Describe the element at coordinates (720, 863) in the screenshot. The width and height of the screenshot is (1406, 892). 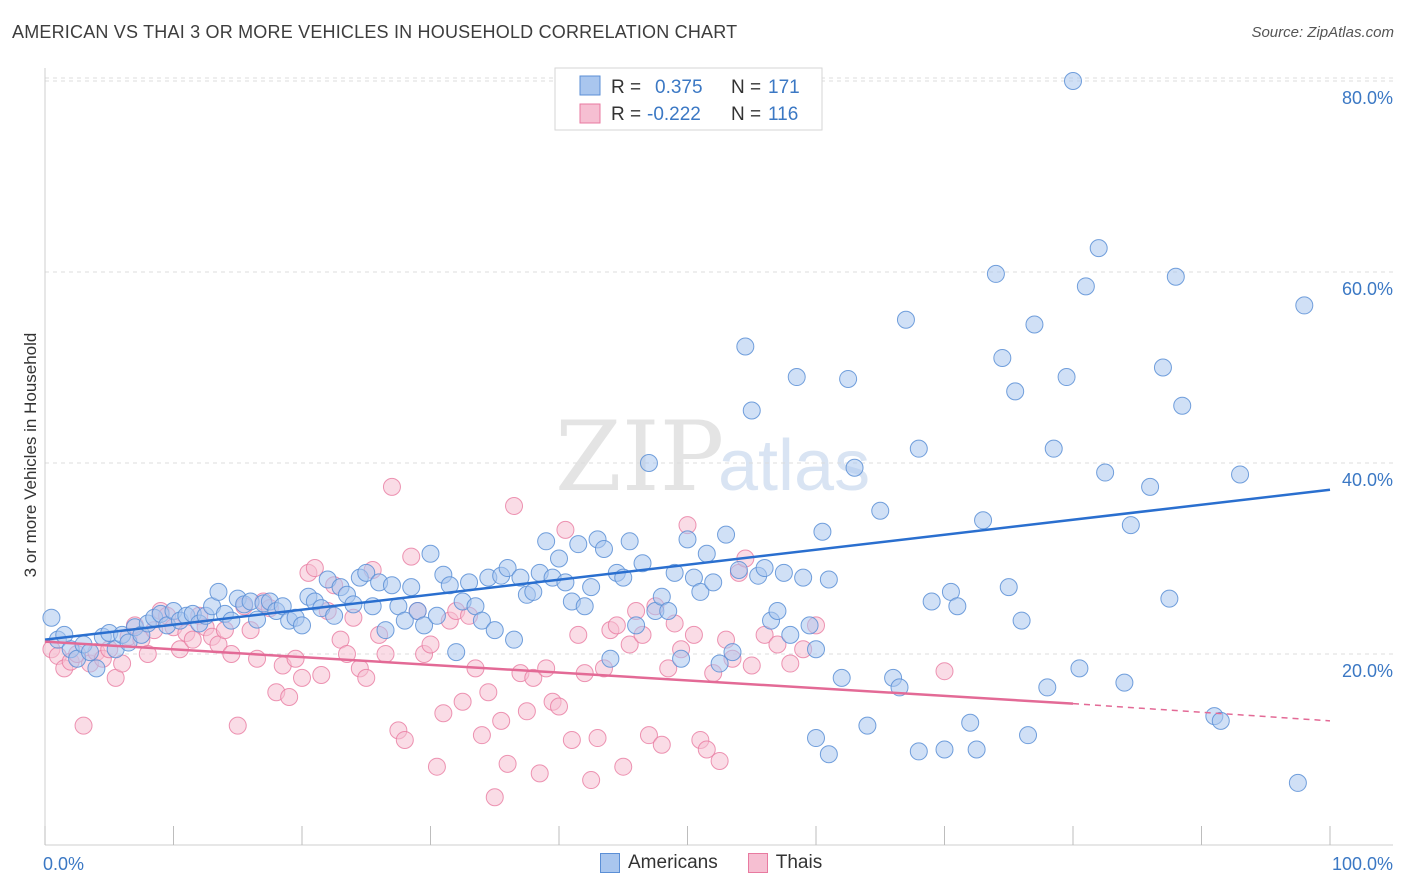
I see `bottom-legend: Americans Thais` at that location.